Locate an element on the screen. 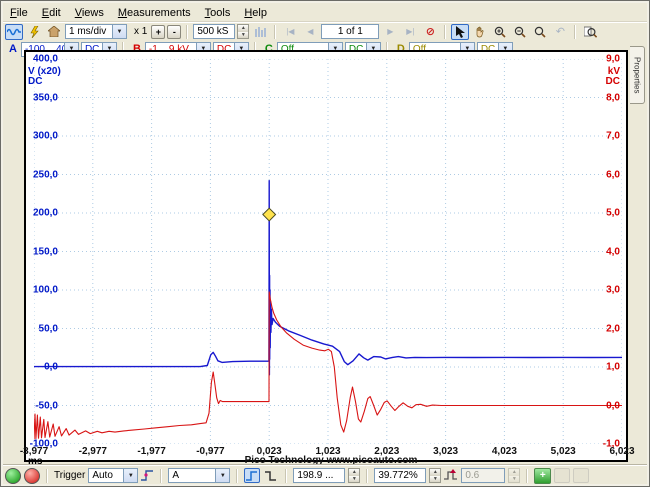 This screenshot has width=650, height=487. menu-divider is located at coordinates (325, 22).